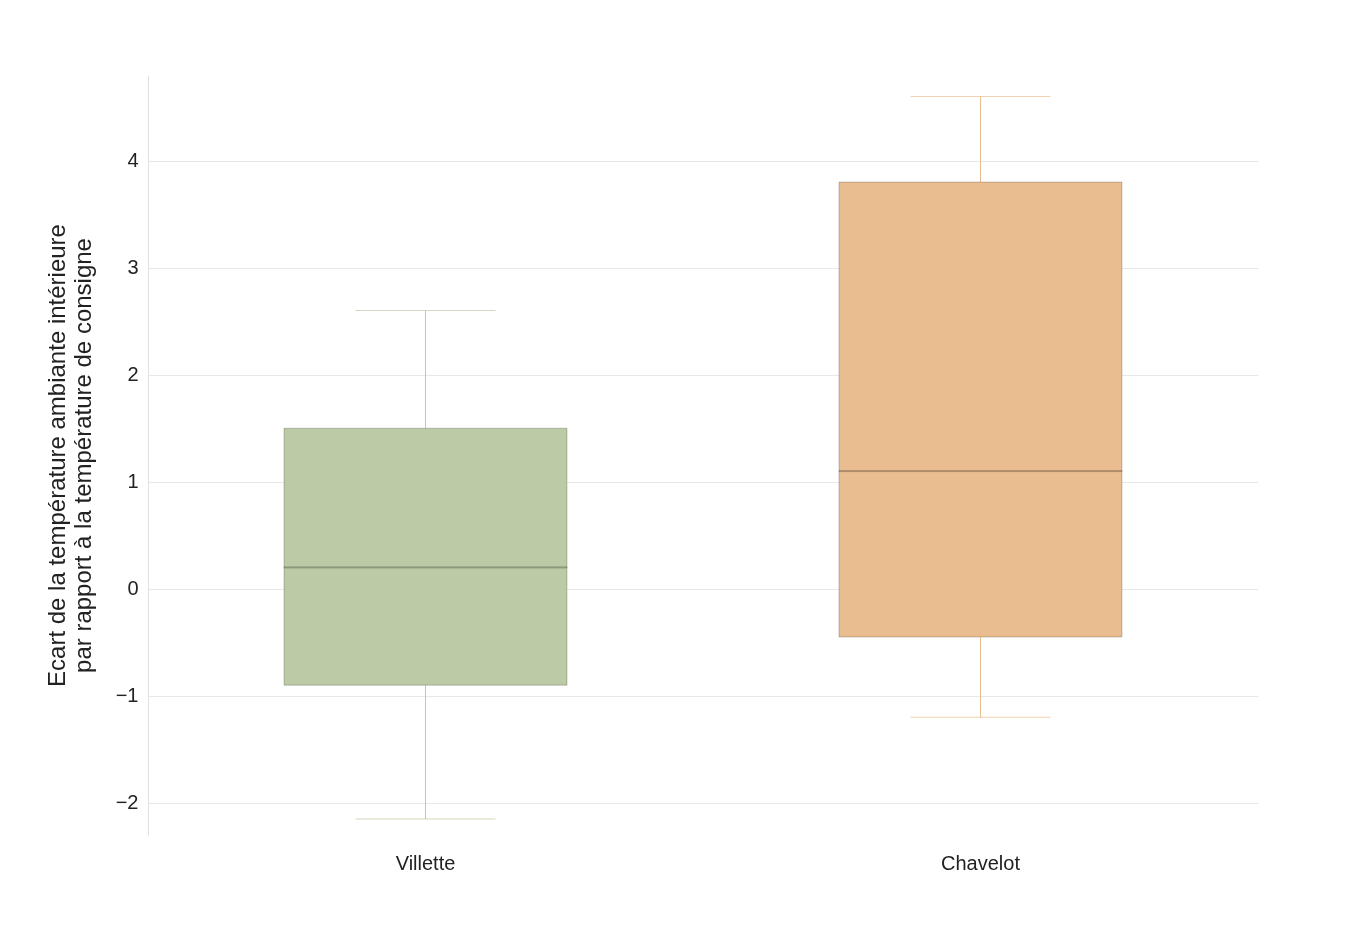 This screenshot has width=1360, height=932. I want to click on y-tick-label: −1, so click(127, 695).